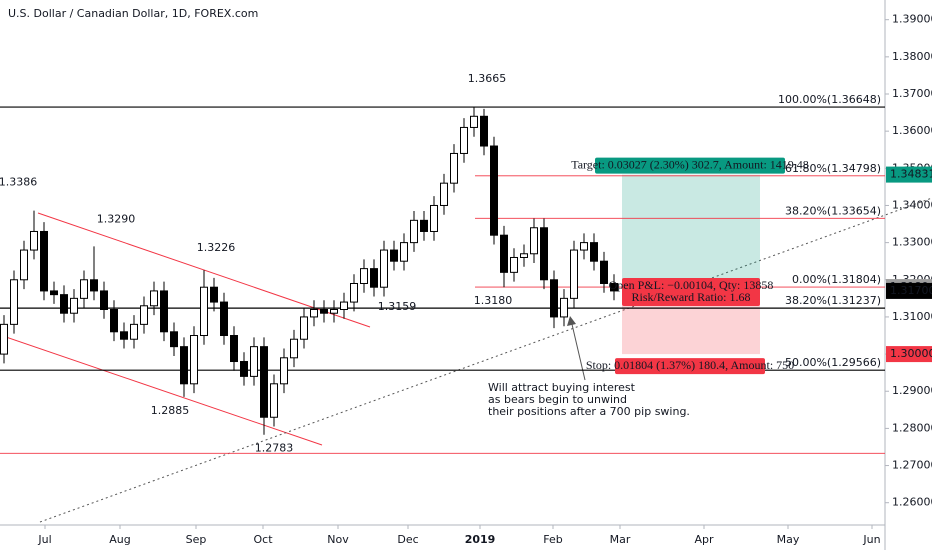 The width and height of the screenshot is (932, 550). What do you see at coordinates (480, 539) in the screenshot?
I see `x-tick-label: 2019` at bounding box center [480, 539].